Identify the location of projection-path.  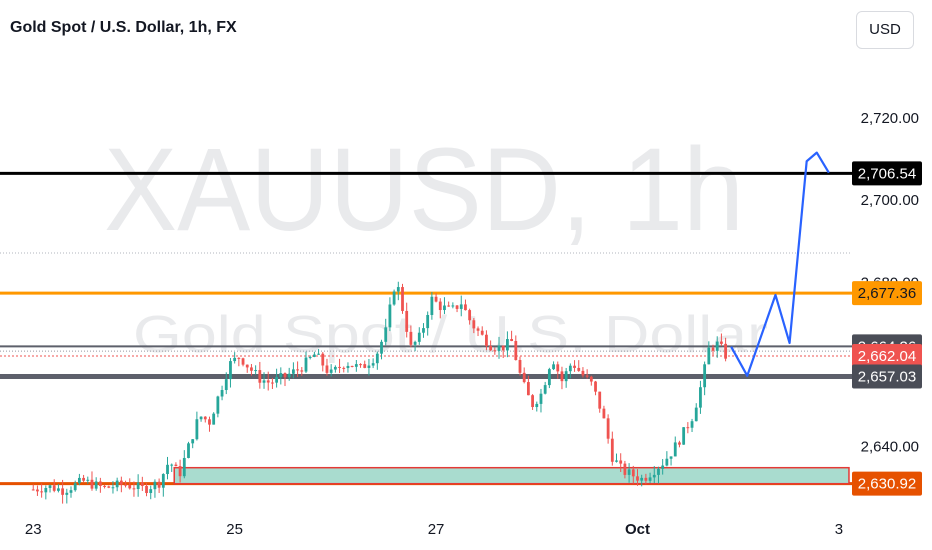
(780, 264).